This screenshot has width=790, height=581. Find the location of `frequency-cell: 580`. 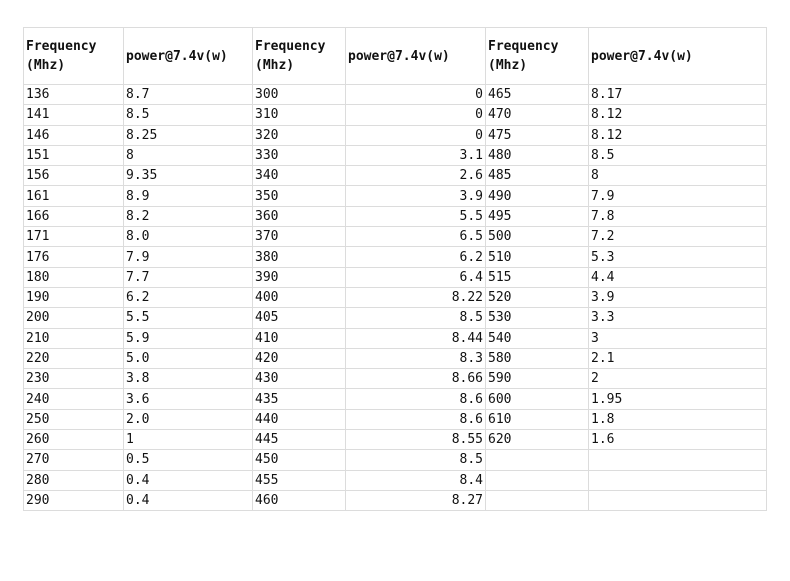

frequency-cell: 580 is located at coordinates (537, 358).